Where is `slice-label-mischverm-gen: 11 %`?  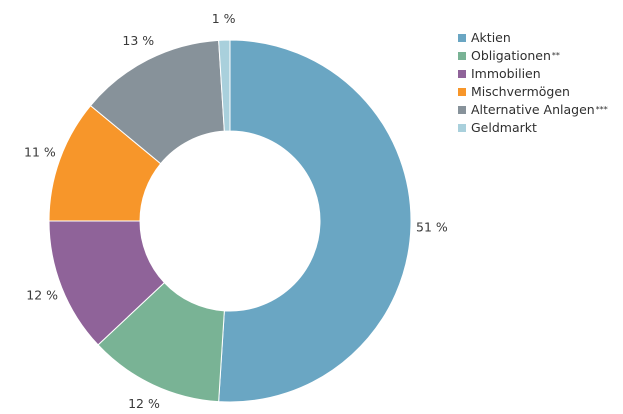
slice-label-mischverm-gen: 11 % is located at coordinates (40, 152).